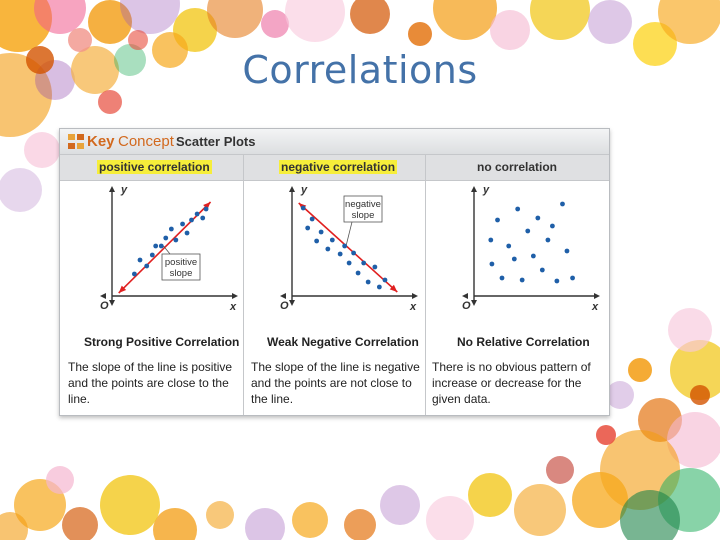  Describe the element at coordinates (76, 141) in the screenshot. I see `key-concept-icon` at that location.